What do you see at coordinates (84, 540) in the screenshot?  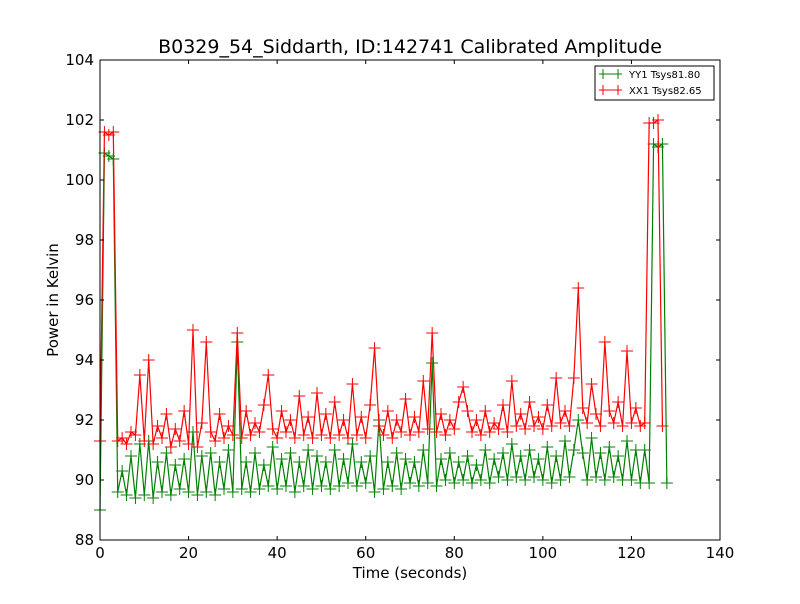 I see `y-tick-label: 88` at bounding box center [84, 540].